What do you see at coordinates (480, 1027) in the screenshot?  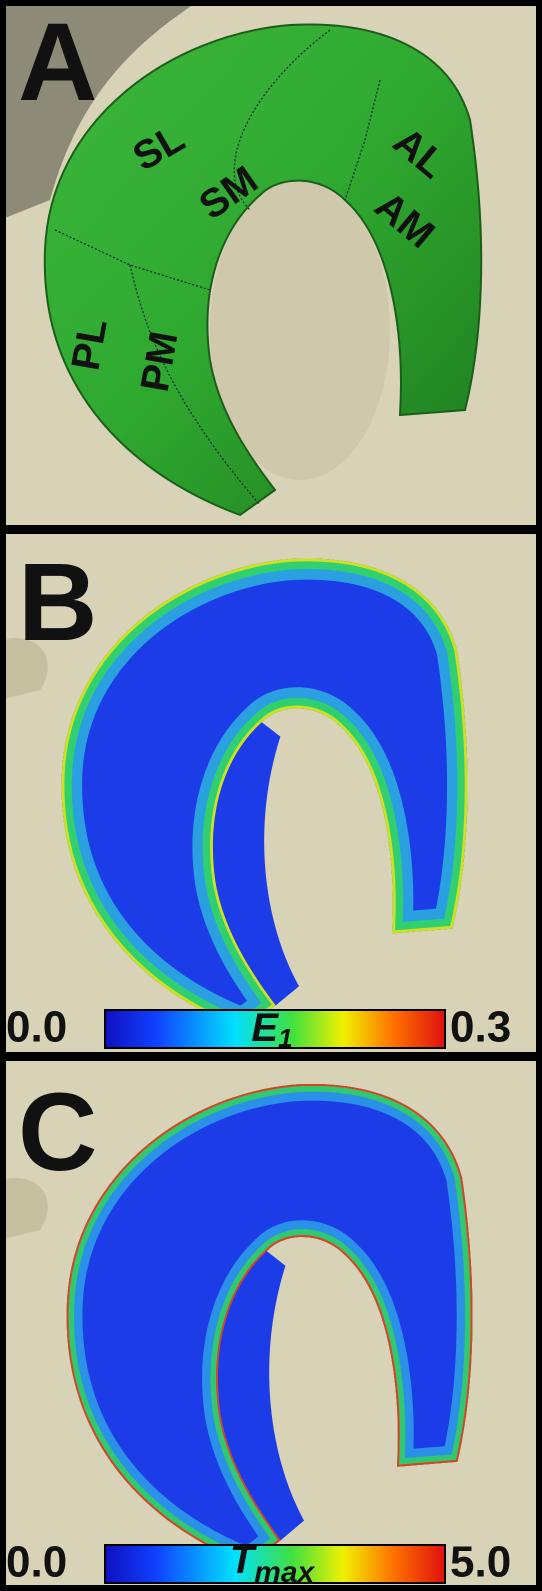 I see `colorbar-max: 0.3` at bounding box center [480, 1027].